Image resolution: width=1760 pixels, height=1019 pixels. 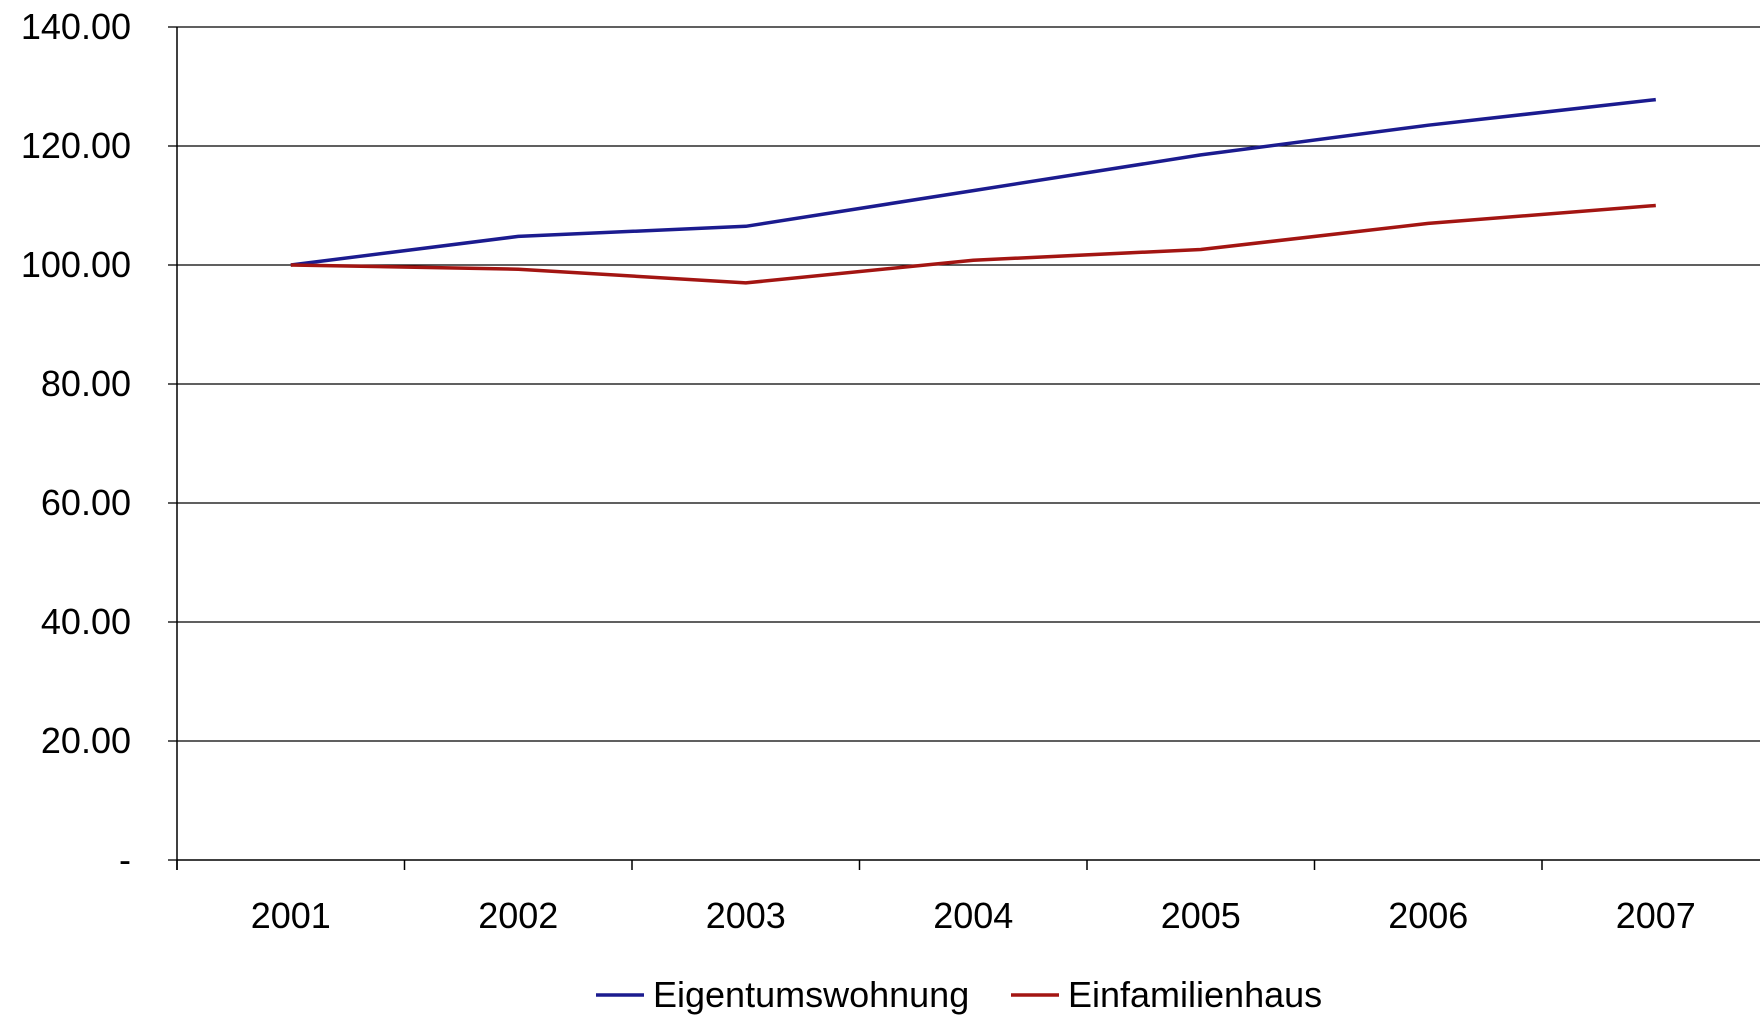 I want to click on legend-label-2: Einfamilienhaus, so click(x=1195, y=994).